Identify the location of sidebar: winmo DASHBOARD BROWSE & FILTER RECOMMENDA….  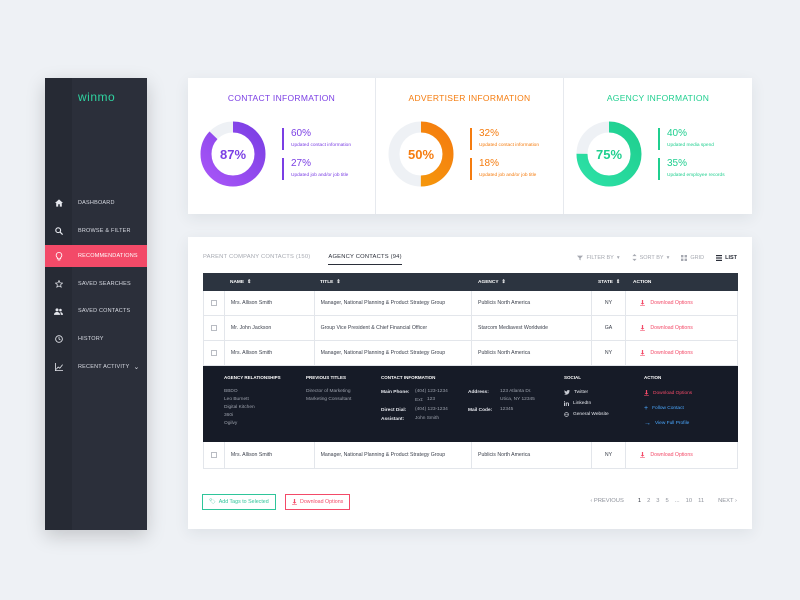
(96, 304).